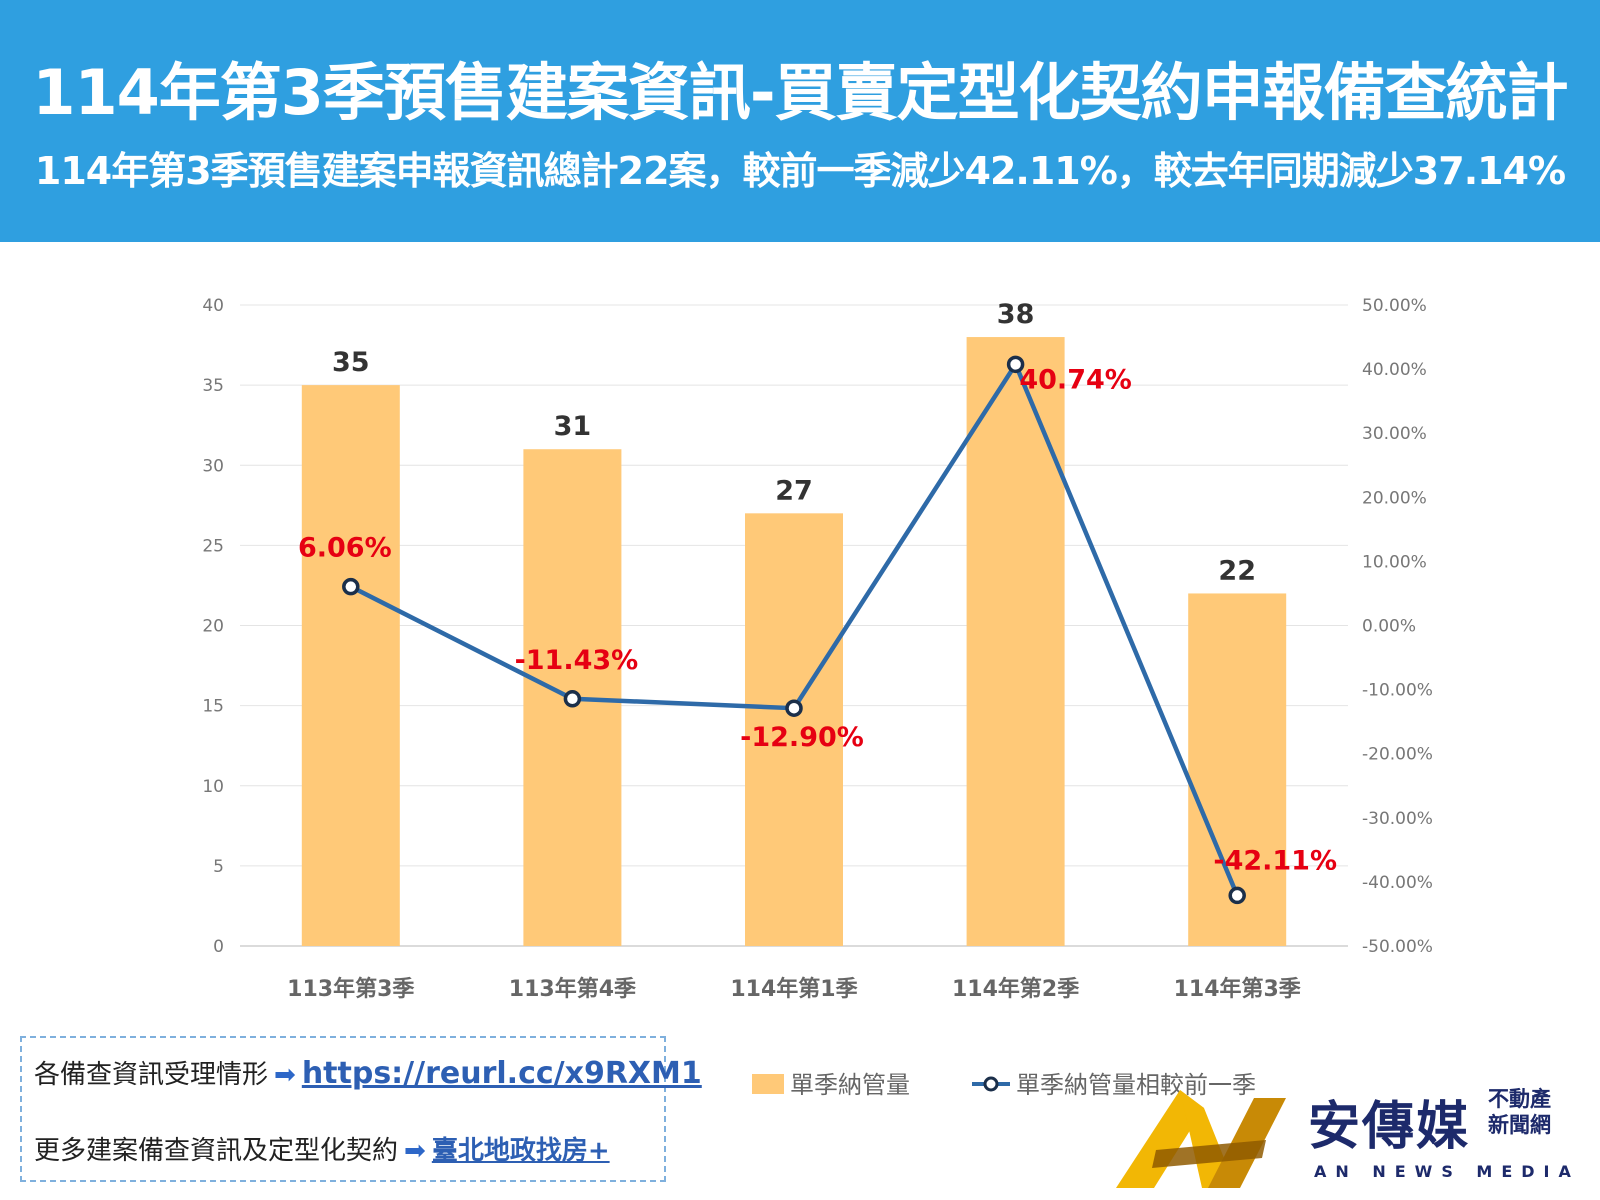 The image size is (1600, 1200). What do you see at coordinates (151, 1075) in the screenshot?
I see `info-label-status: 各備查資訊受理情形` at bounding box center [151, 1075].